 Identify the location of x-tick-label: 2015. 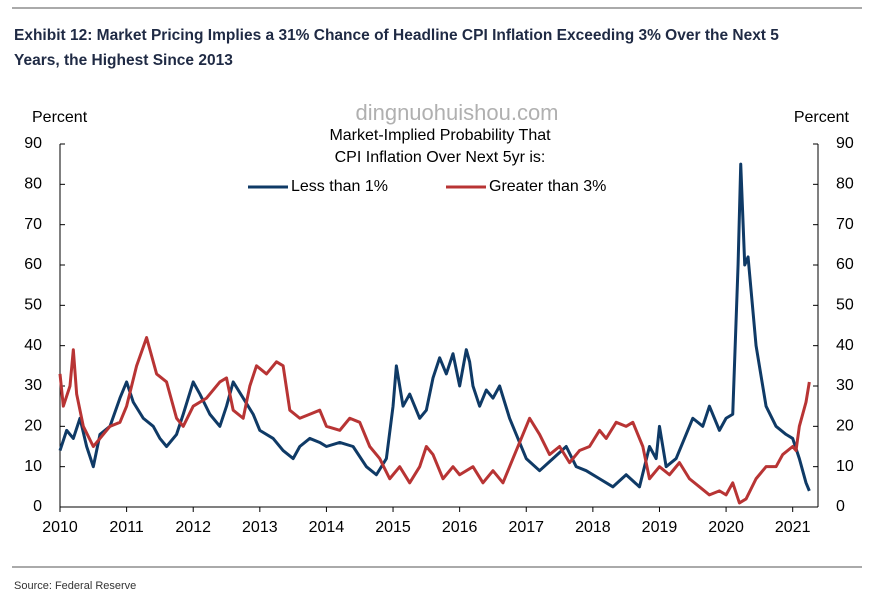
(393, 527).